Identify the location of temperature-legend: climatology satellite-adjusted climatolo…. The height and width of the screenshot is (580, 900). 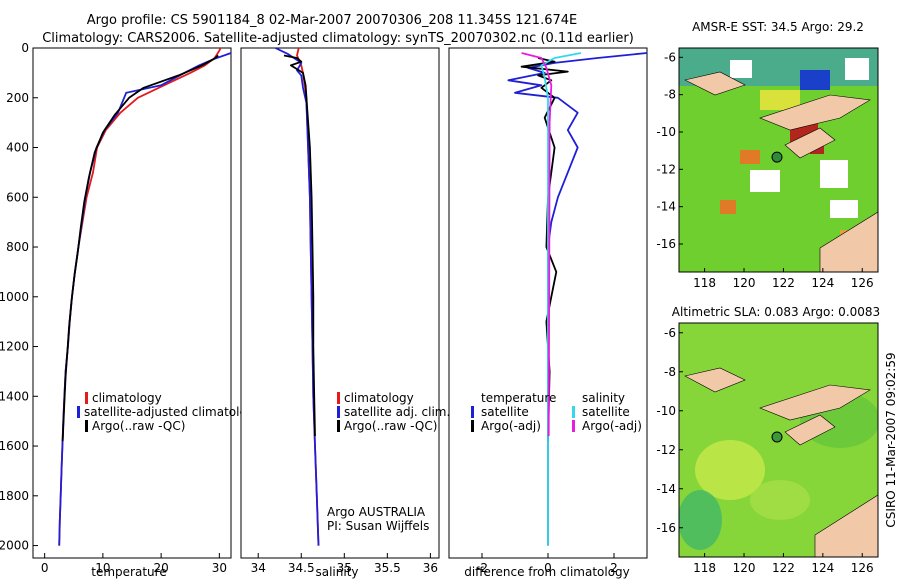
(169, 412).